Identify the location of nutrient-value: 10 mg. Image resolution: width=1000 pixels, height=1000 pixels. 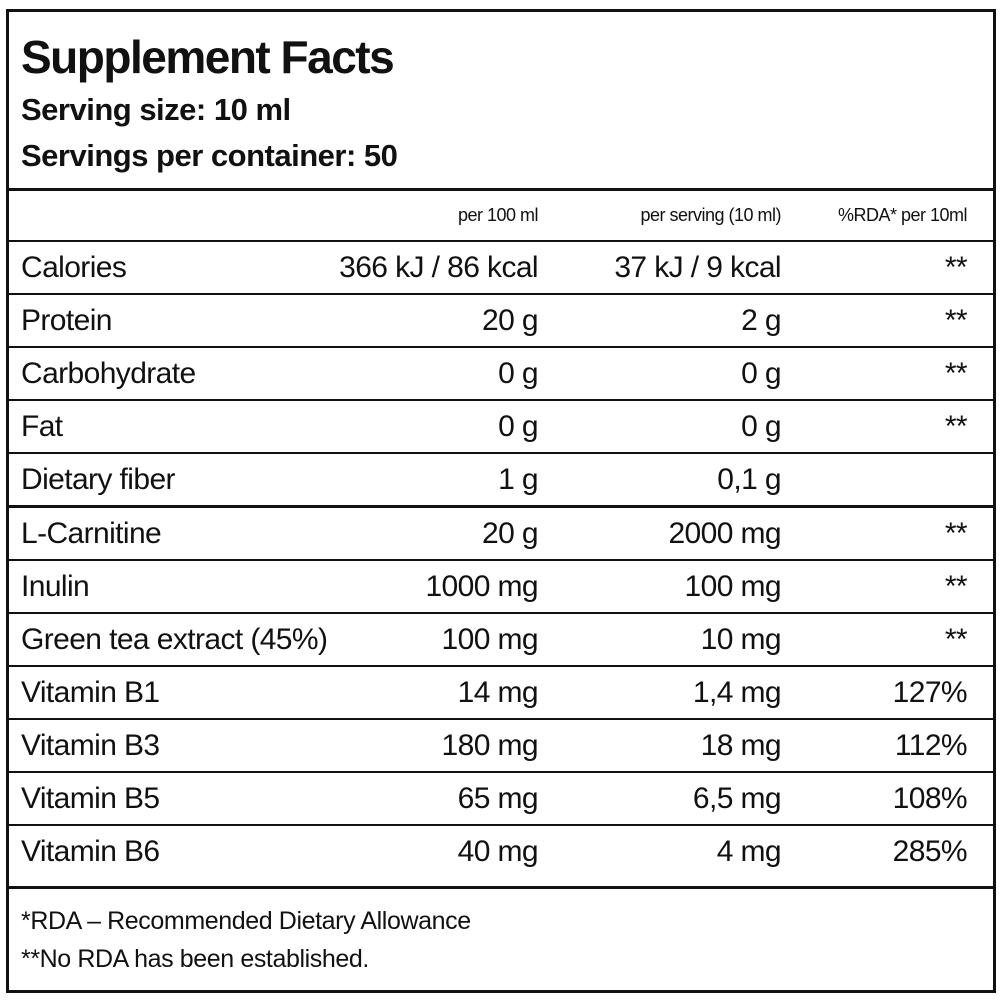
(741, 639).